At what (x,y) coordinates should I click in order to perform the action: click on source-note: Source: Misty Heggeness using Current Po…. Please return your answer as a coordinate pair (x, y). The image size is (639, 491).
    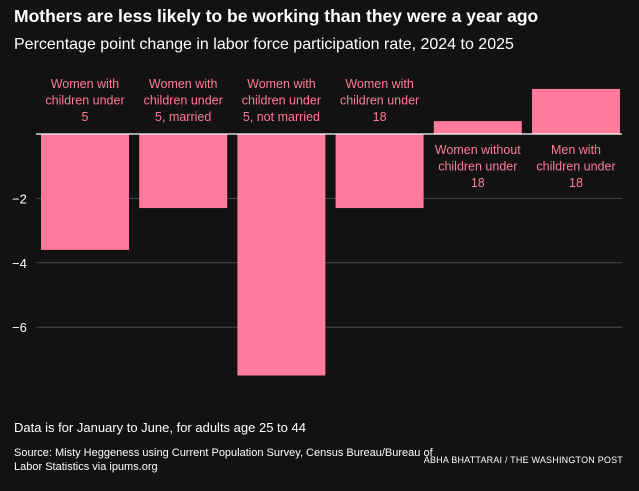
    Looking at the image, I should click on (223, 460).